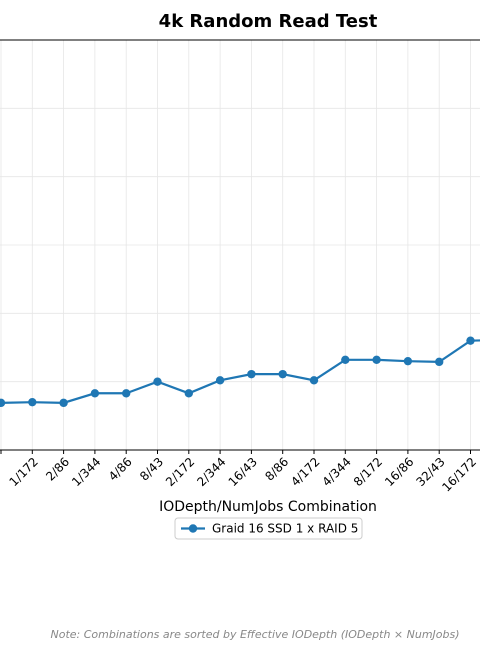 The width and height of the screenshot is (480, 650). I want to click on x-tick-label: 8/86, so click(276, 469).